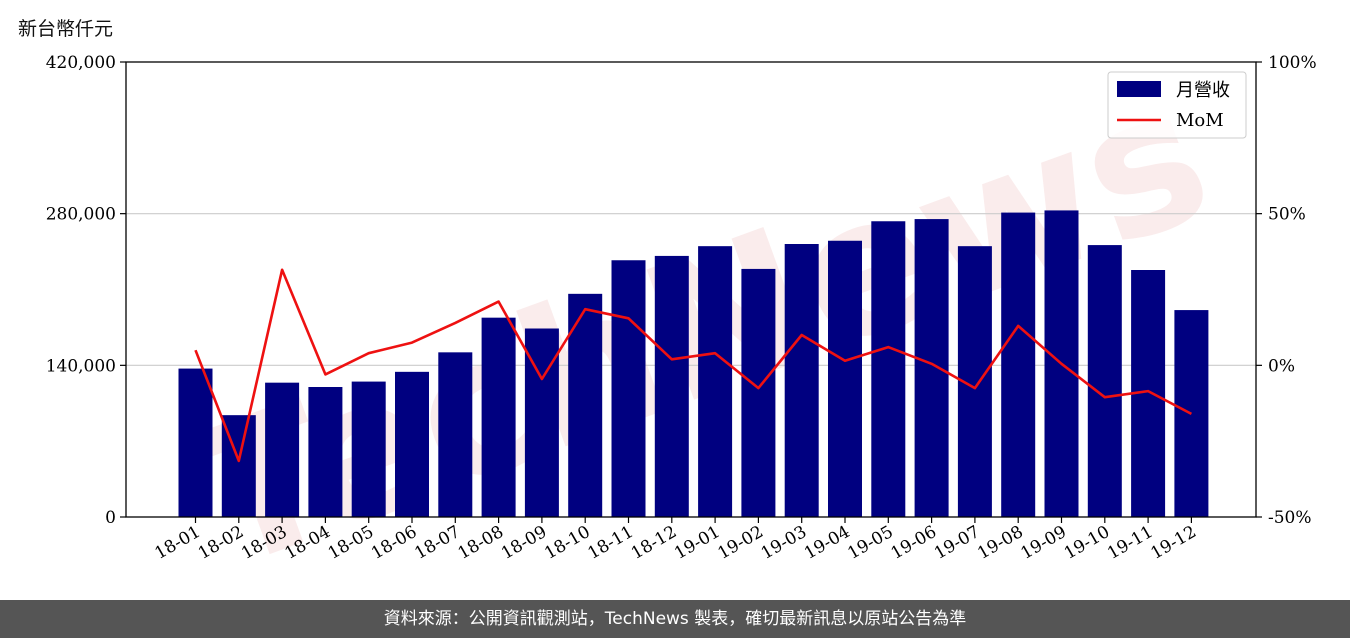 The image size is (1350, 638). I want to click on right-tick-label-1: 0%, so click(1281, 366).